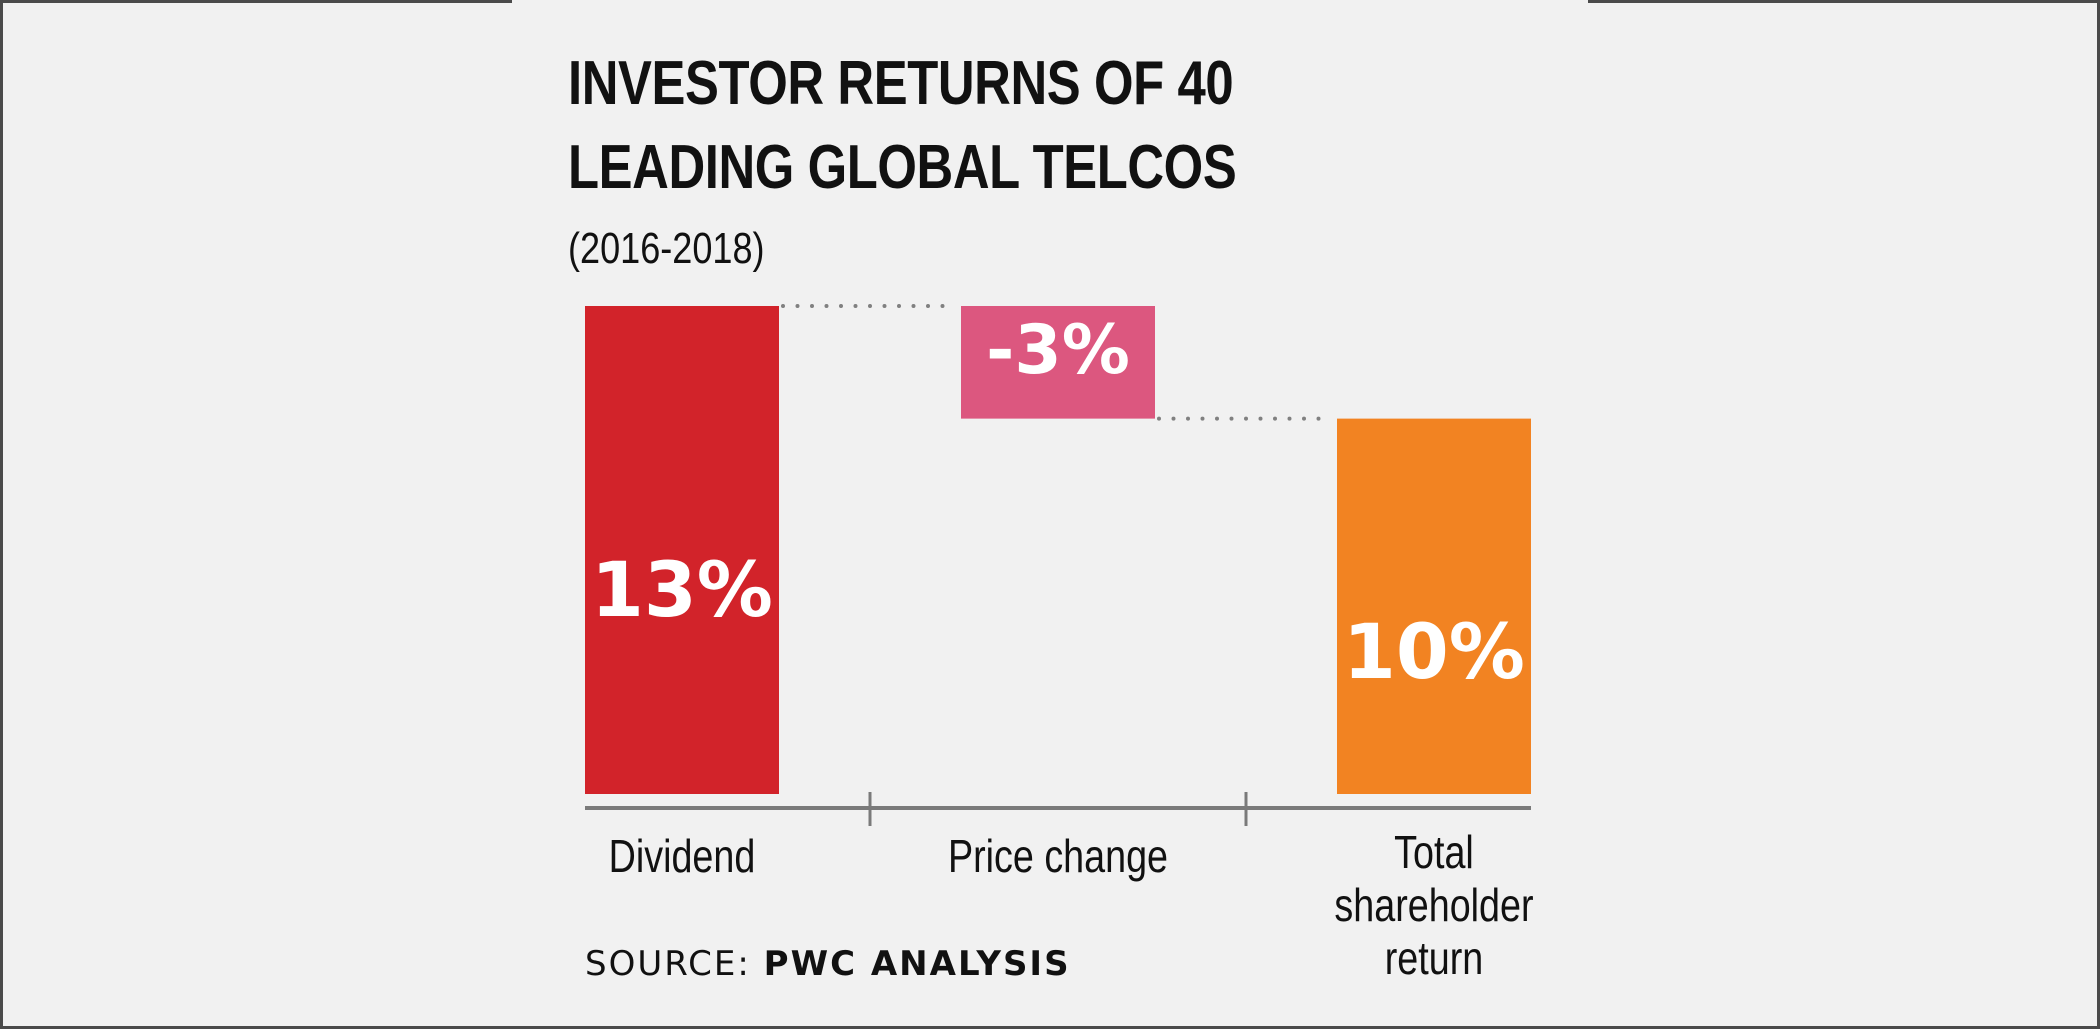 The image size is (2100, 1029). I want to click on category-label-3: Total shareholder return, so click(1433, 904).